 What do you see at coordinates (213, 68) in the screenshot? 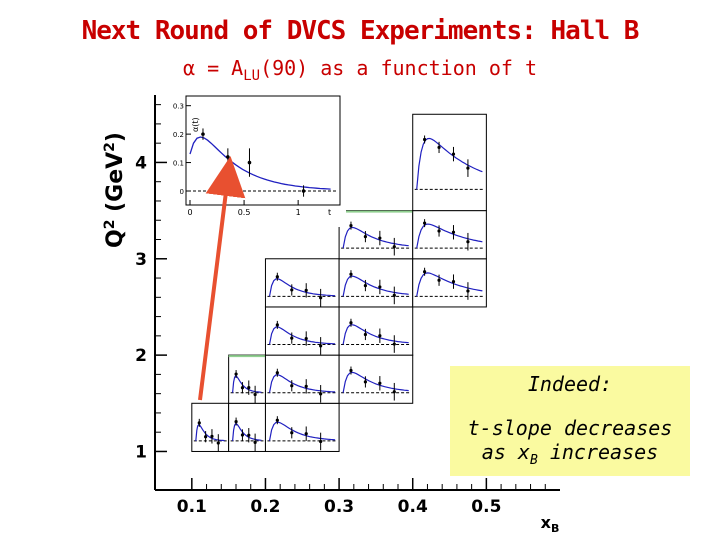
I see `subtitle-prefix: α = A` at bounding box center [213, 68].